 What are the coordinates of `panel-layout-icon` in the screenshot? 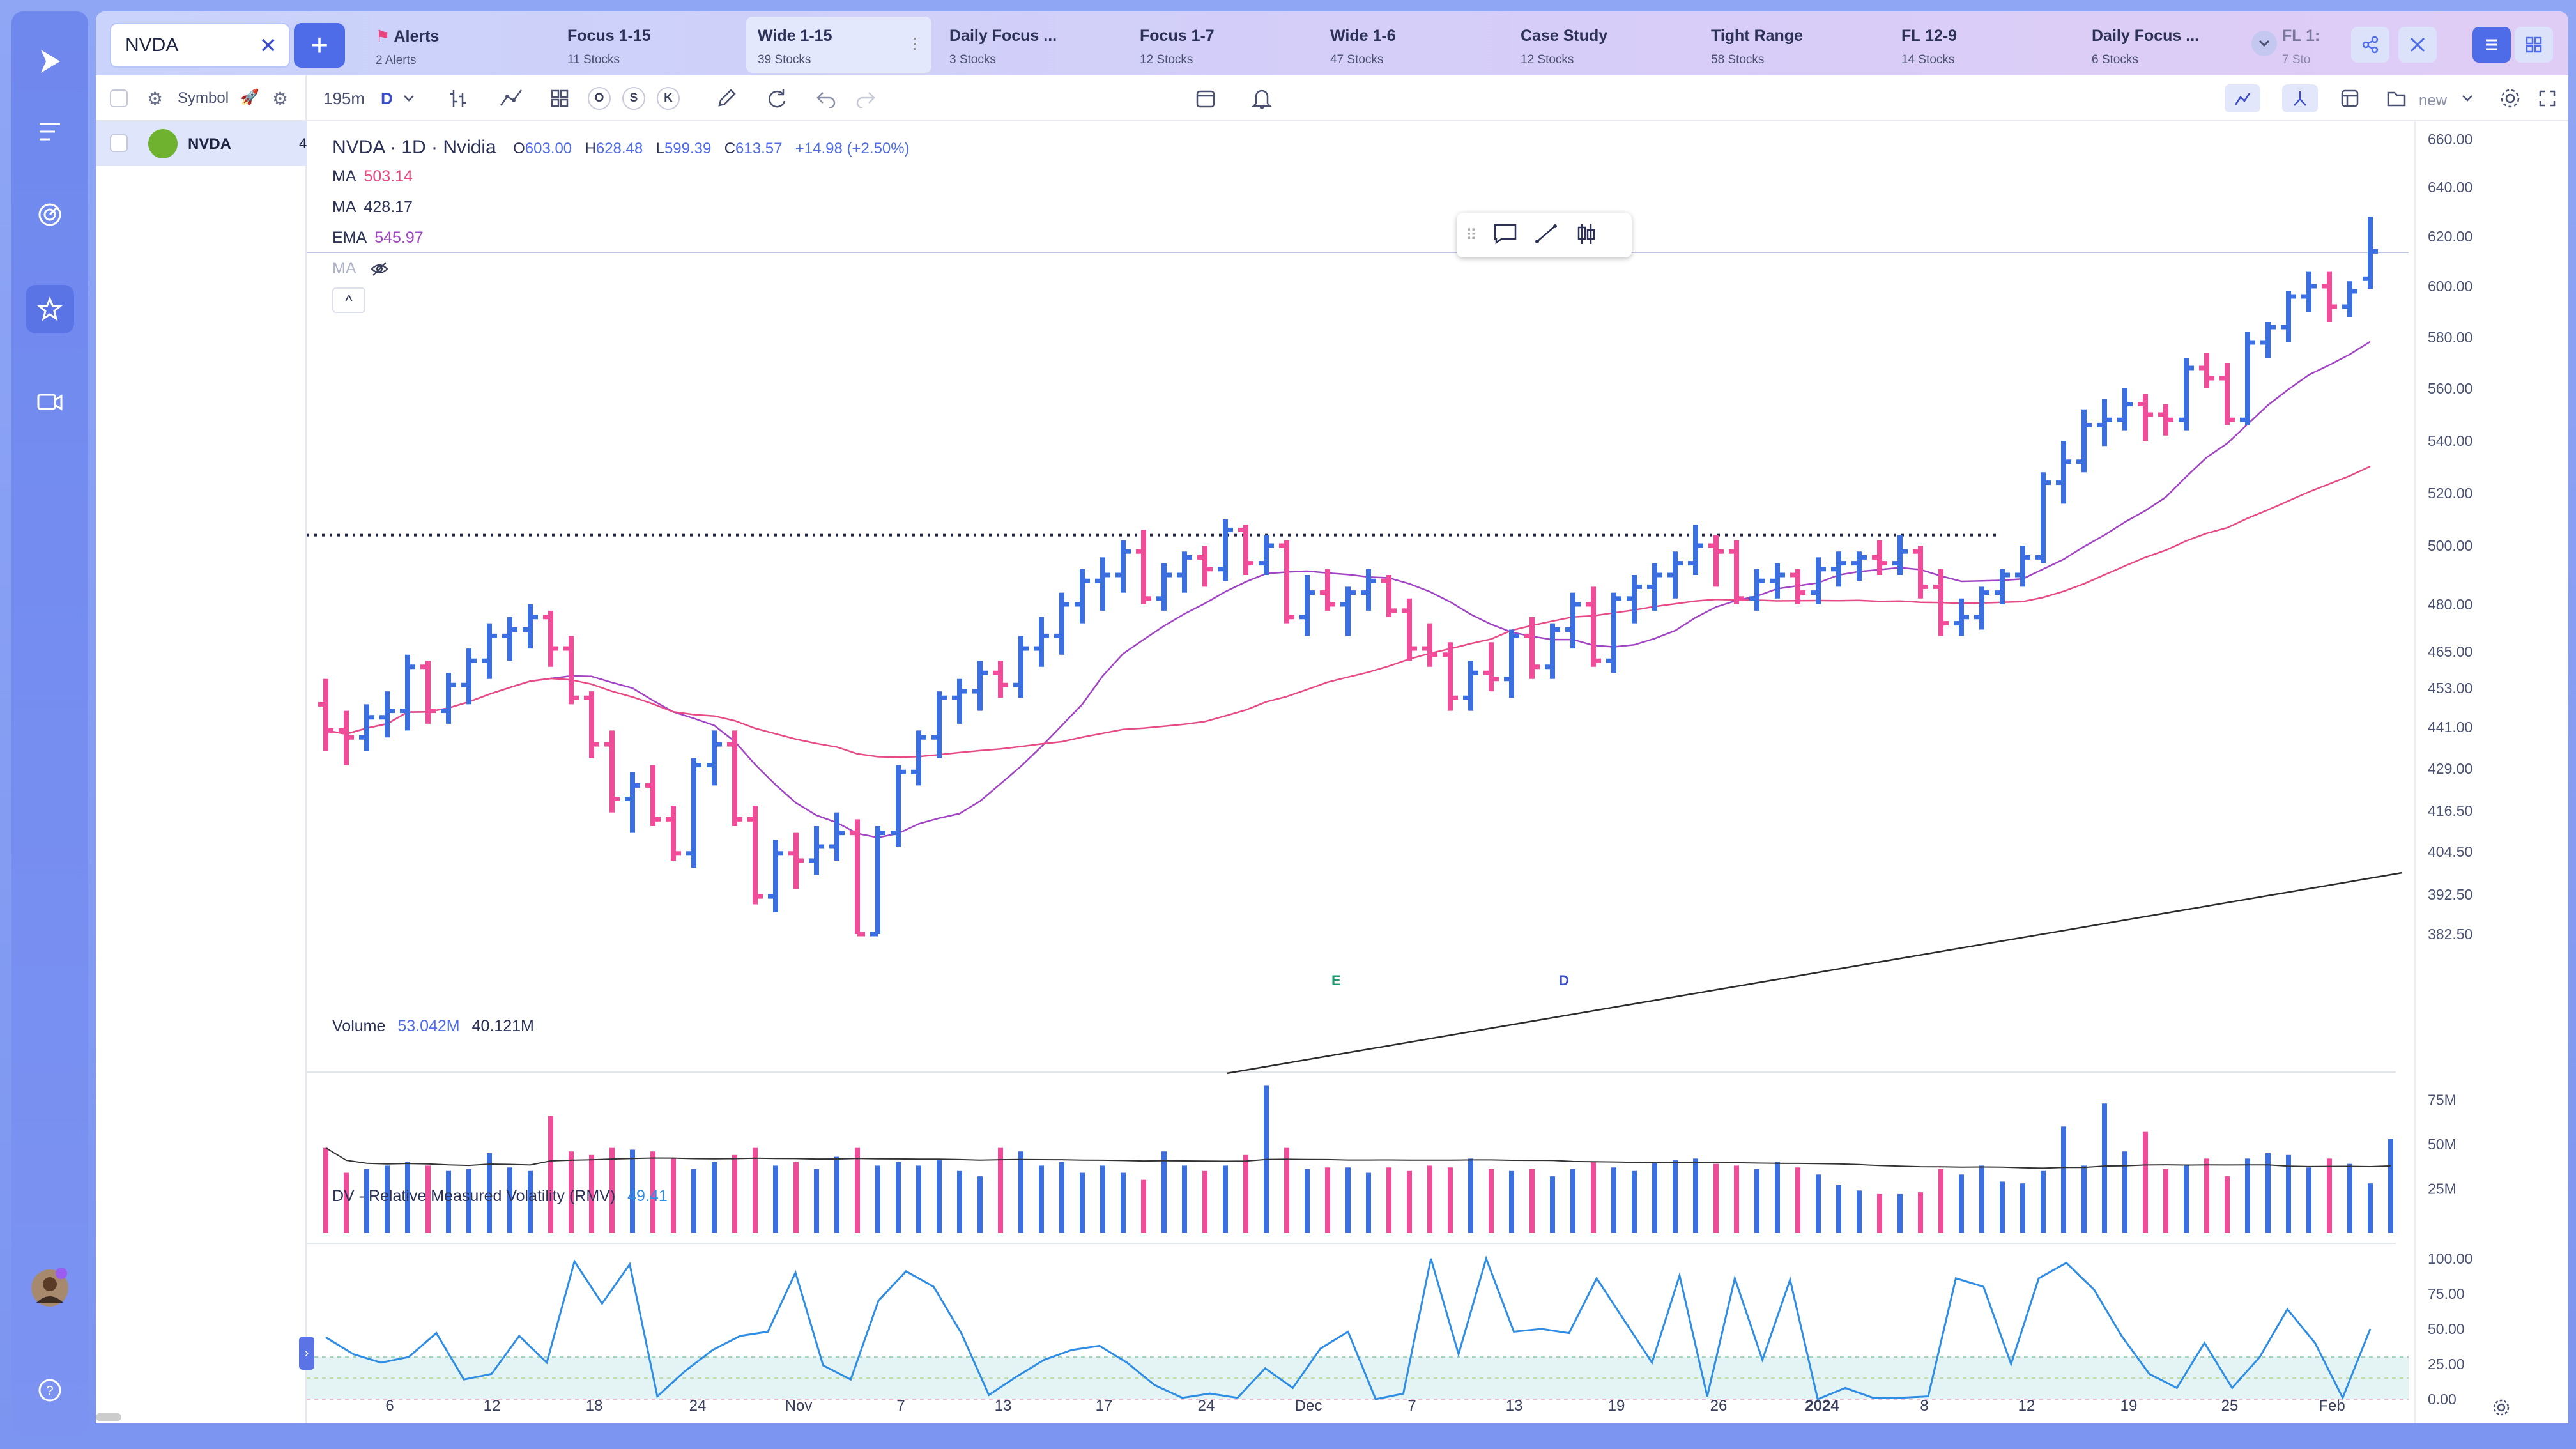 It's located at (2350, 98).